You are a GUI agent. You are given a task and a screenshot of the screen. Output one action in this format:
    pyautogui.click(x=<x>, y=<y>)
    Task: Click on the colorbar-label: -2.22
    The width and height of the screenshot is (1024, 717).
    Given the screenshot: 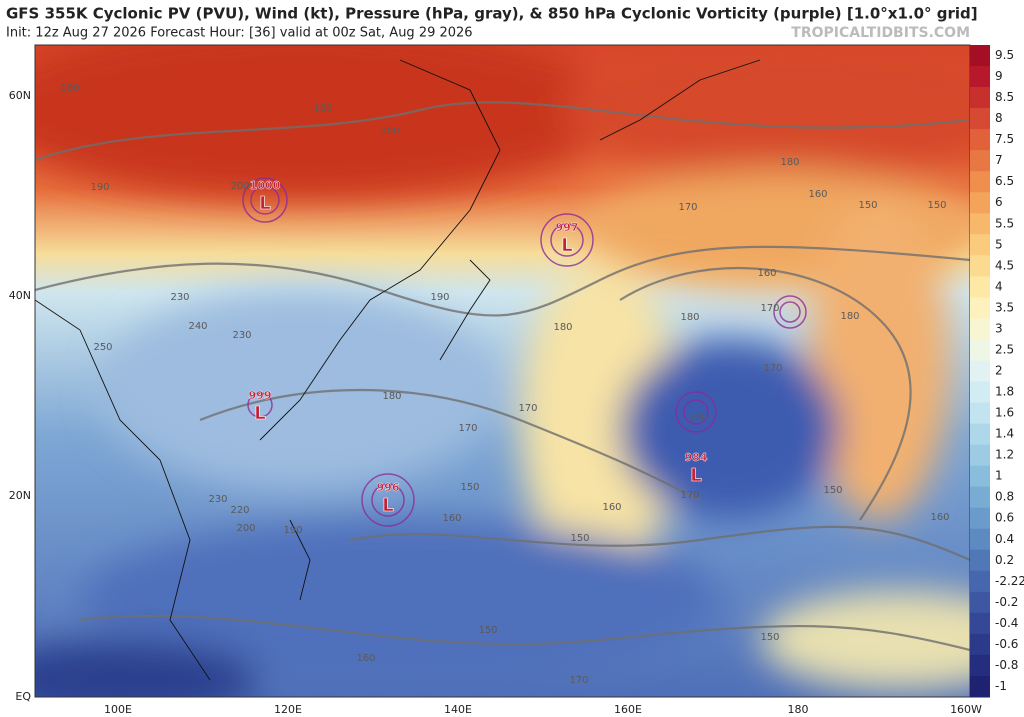 What is the action you would take?
    pyautogui.click(x=1009, y=581)
    